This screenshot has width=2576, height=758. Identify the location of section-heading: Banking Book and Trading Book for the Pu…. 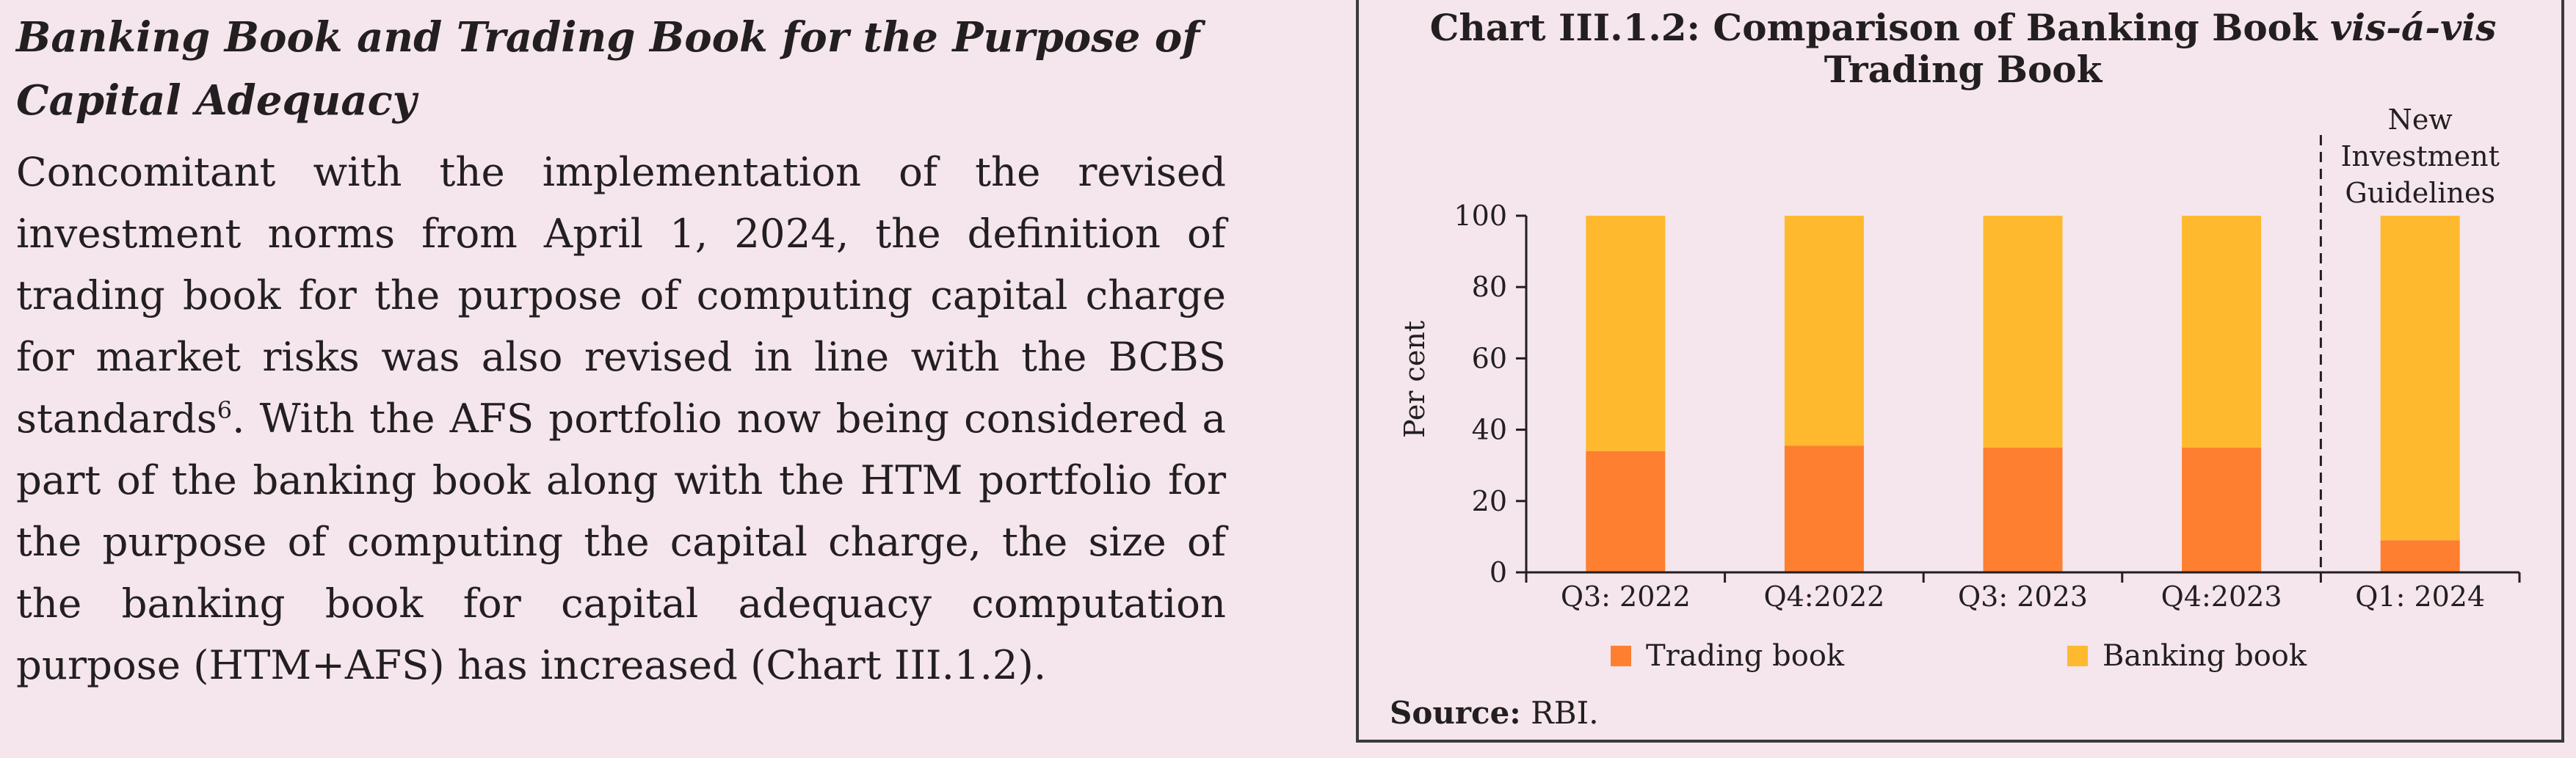
(608, 69).